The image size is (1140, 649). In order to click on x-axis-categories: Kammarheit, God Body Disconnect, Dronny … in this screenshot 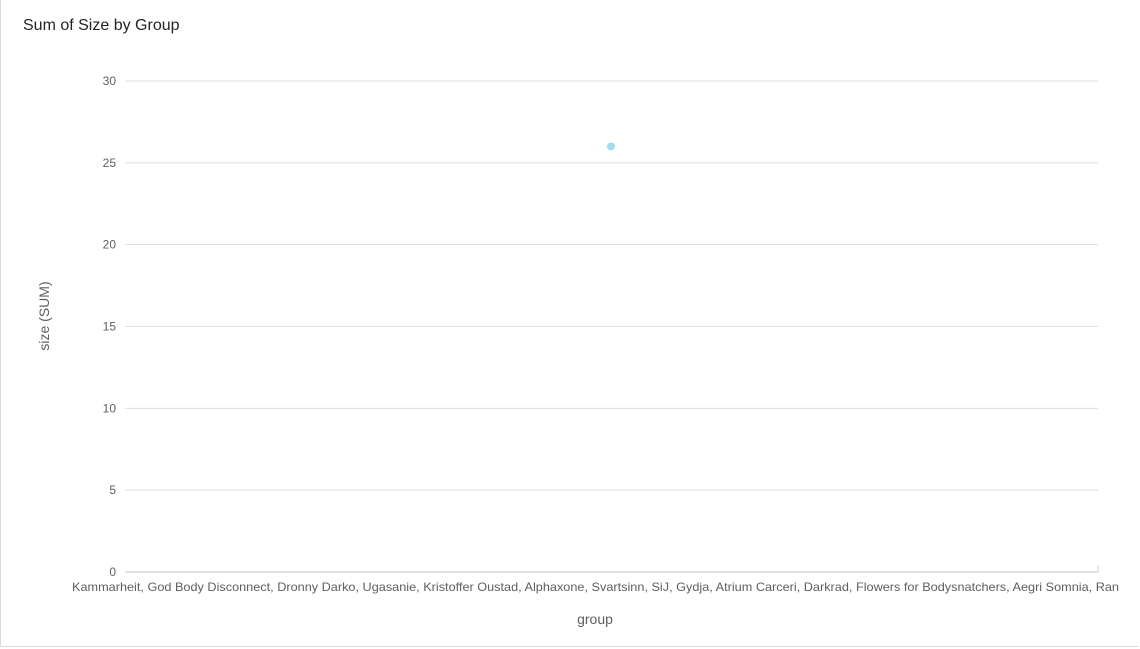, I will do `click(595, 587)`.